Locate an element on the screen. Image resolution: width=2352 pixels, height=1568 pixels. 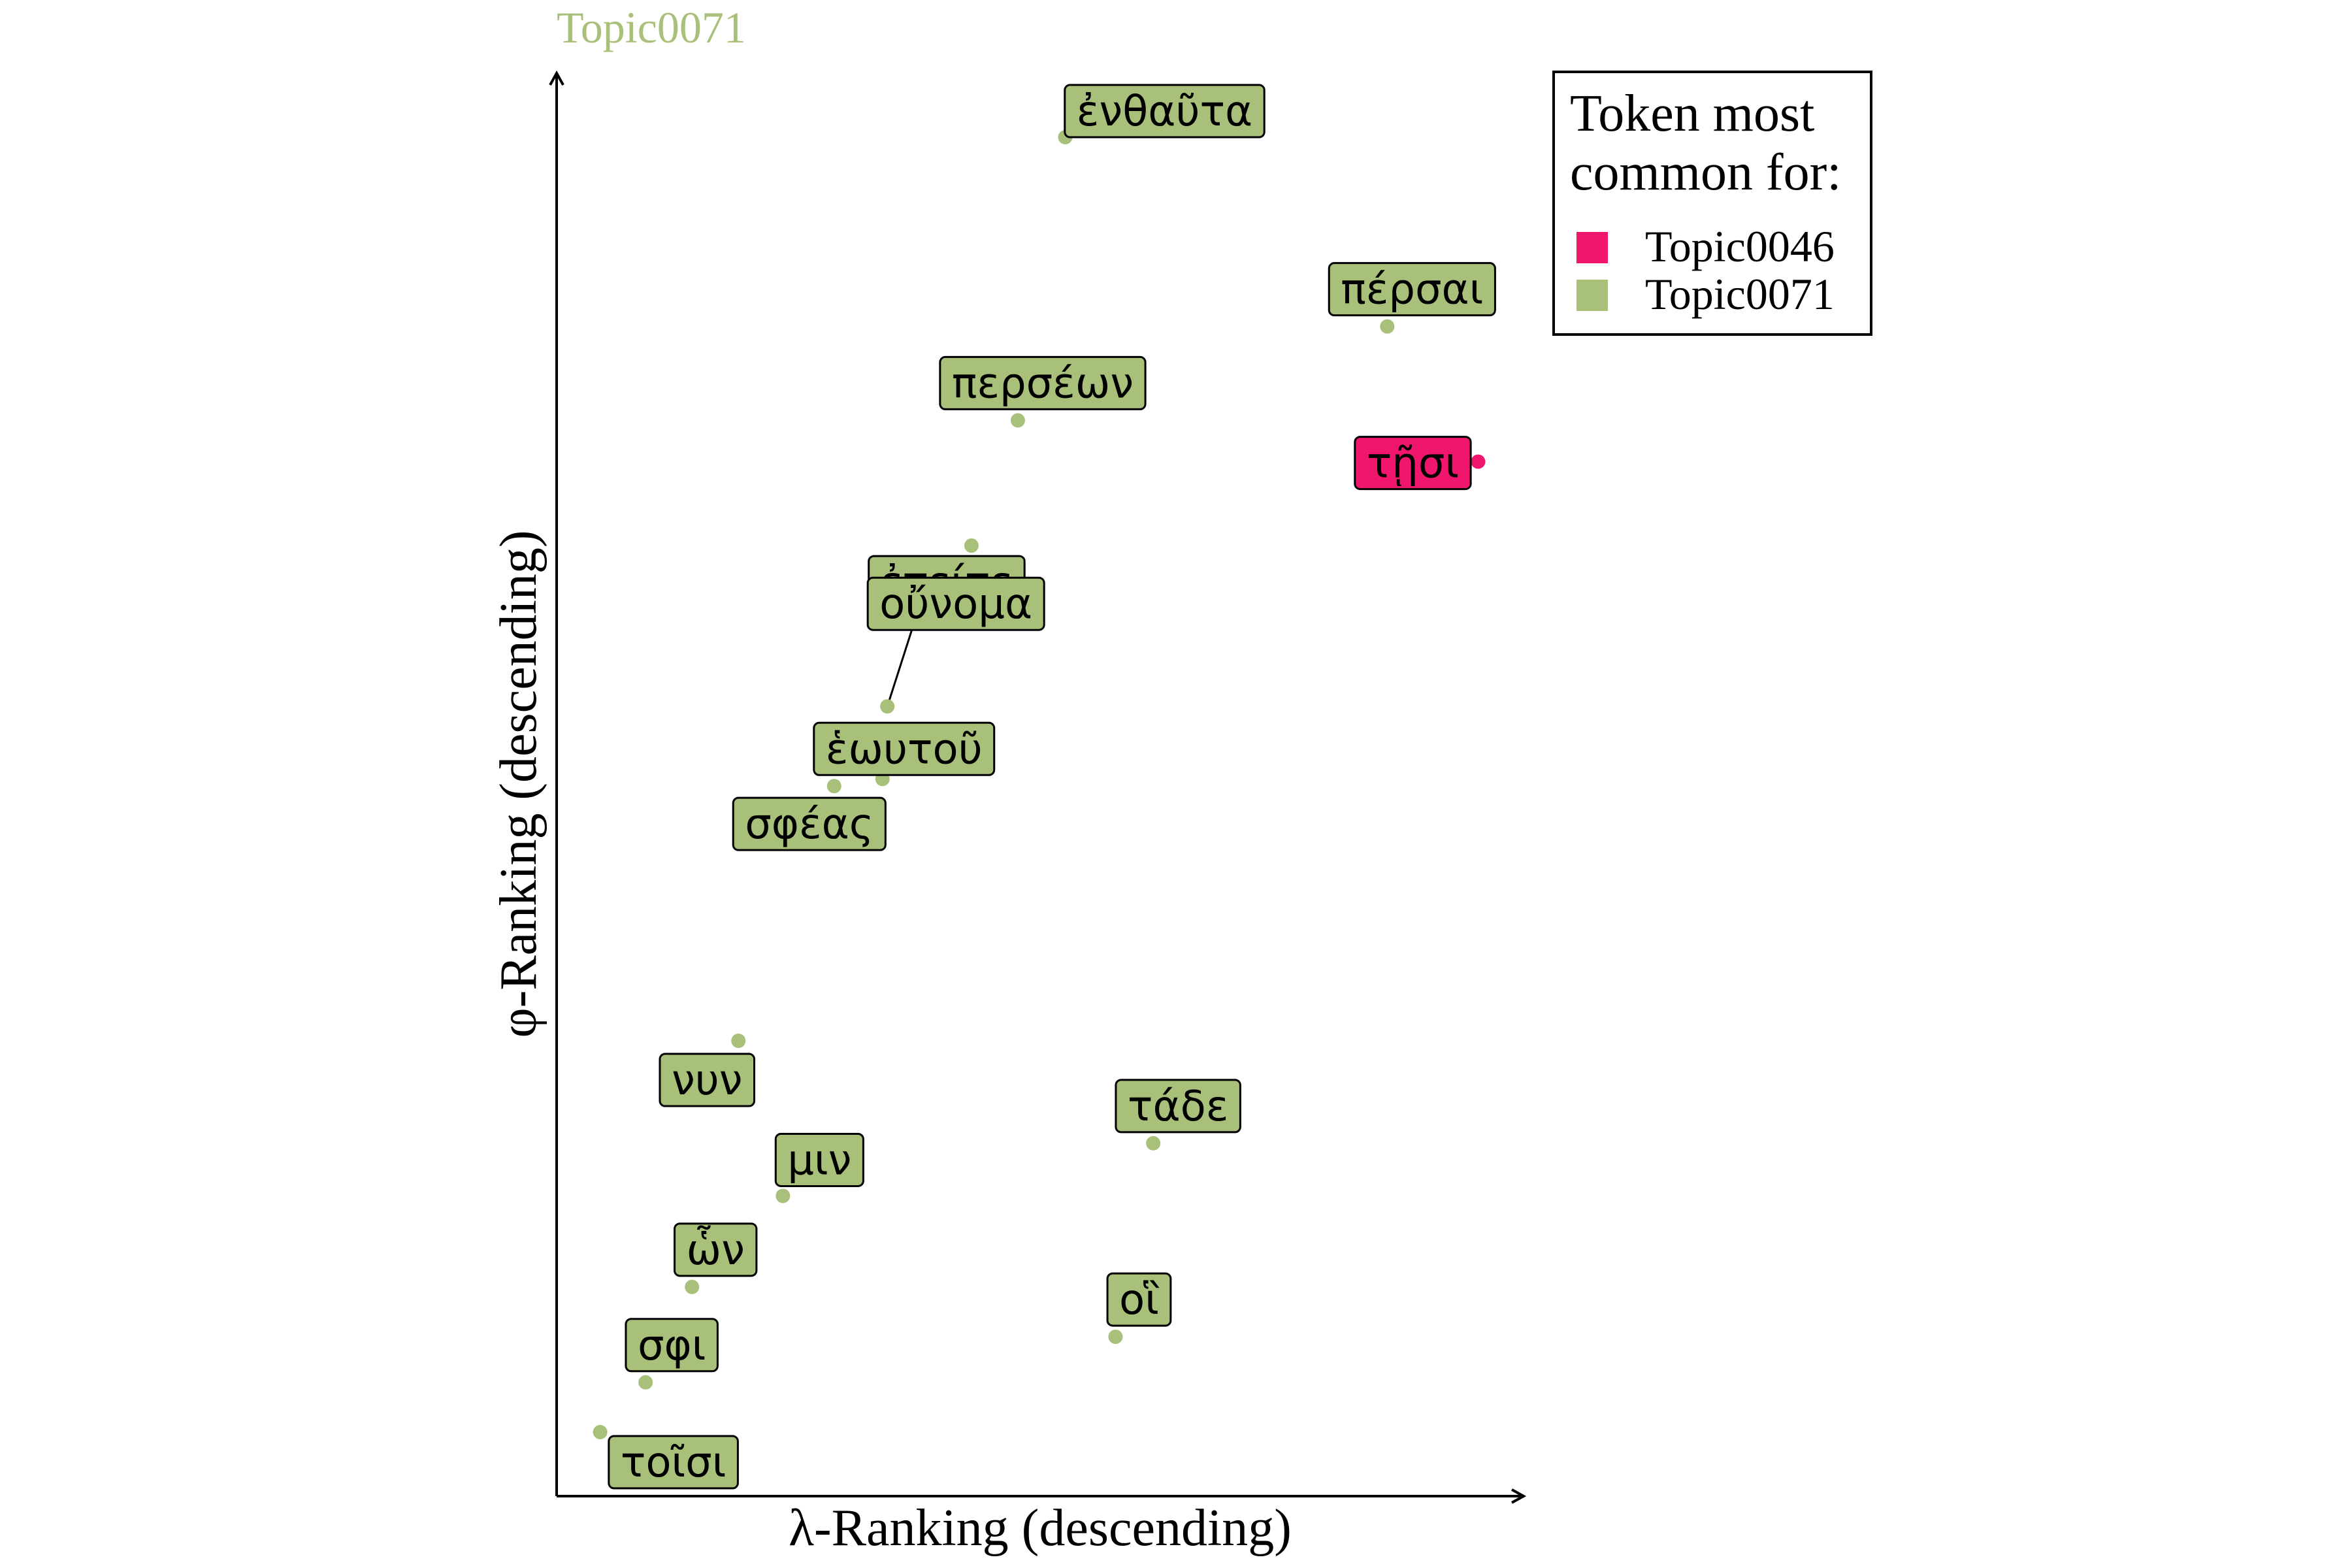
token-label: ἐνθαῦτα is located at coordinates (1165, 111).